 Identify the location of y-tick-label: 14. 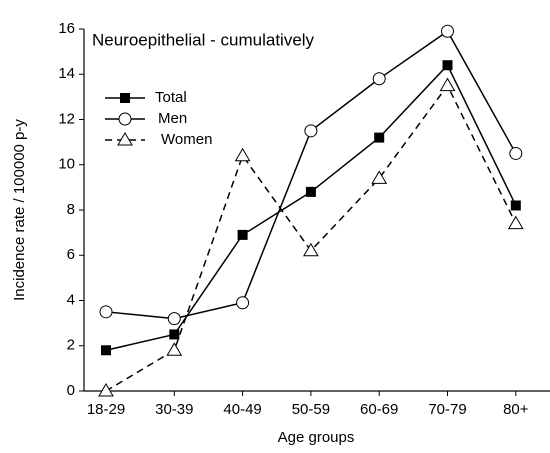
(66, 73).